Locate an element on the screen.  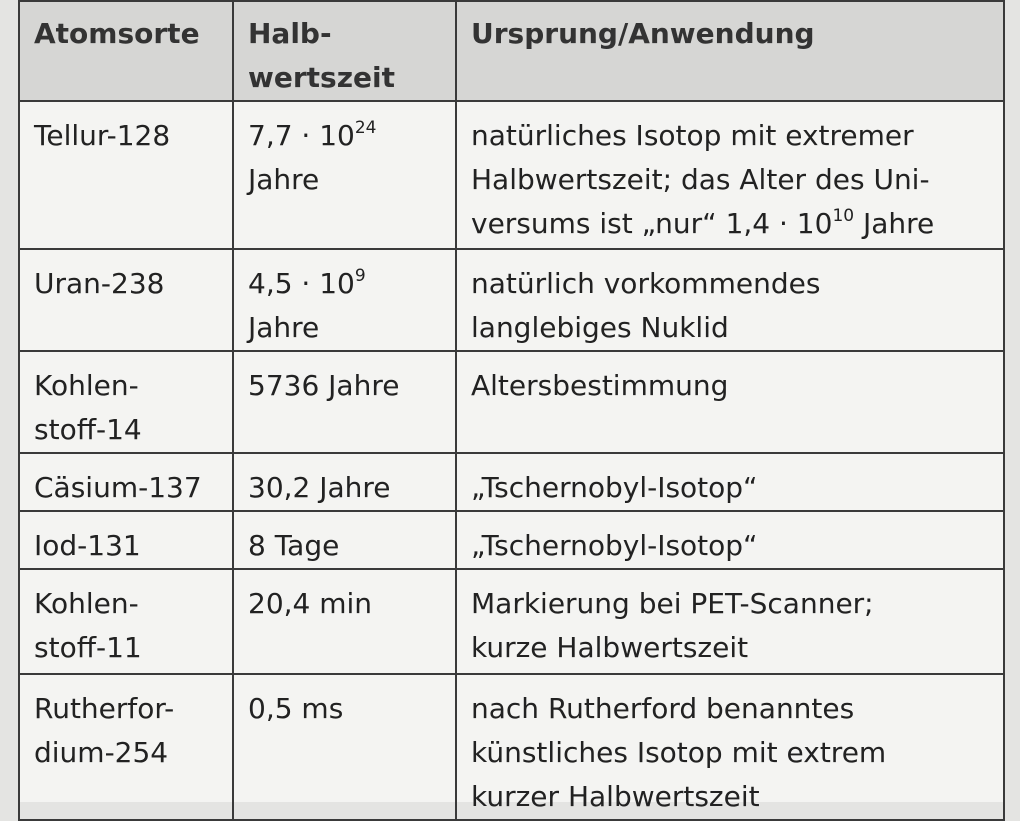
cell-line: 20,4 min is located at coordinates (310, 603).